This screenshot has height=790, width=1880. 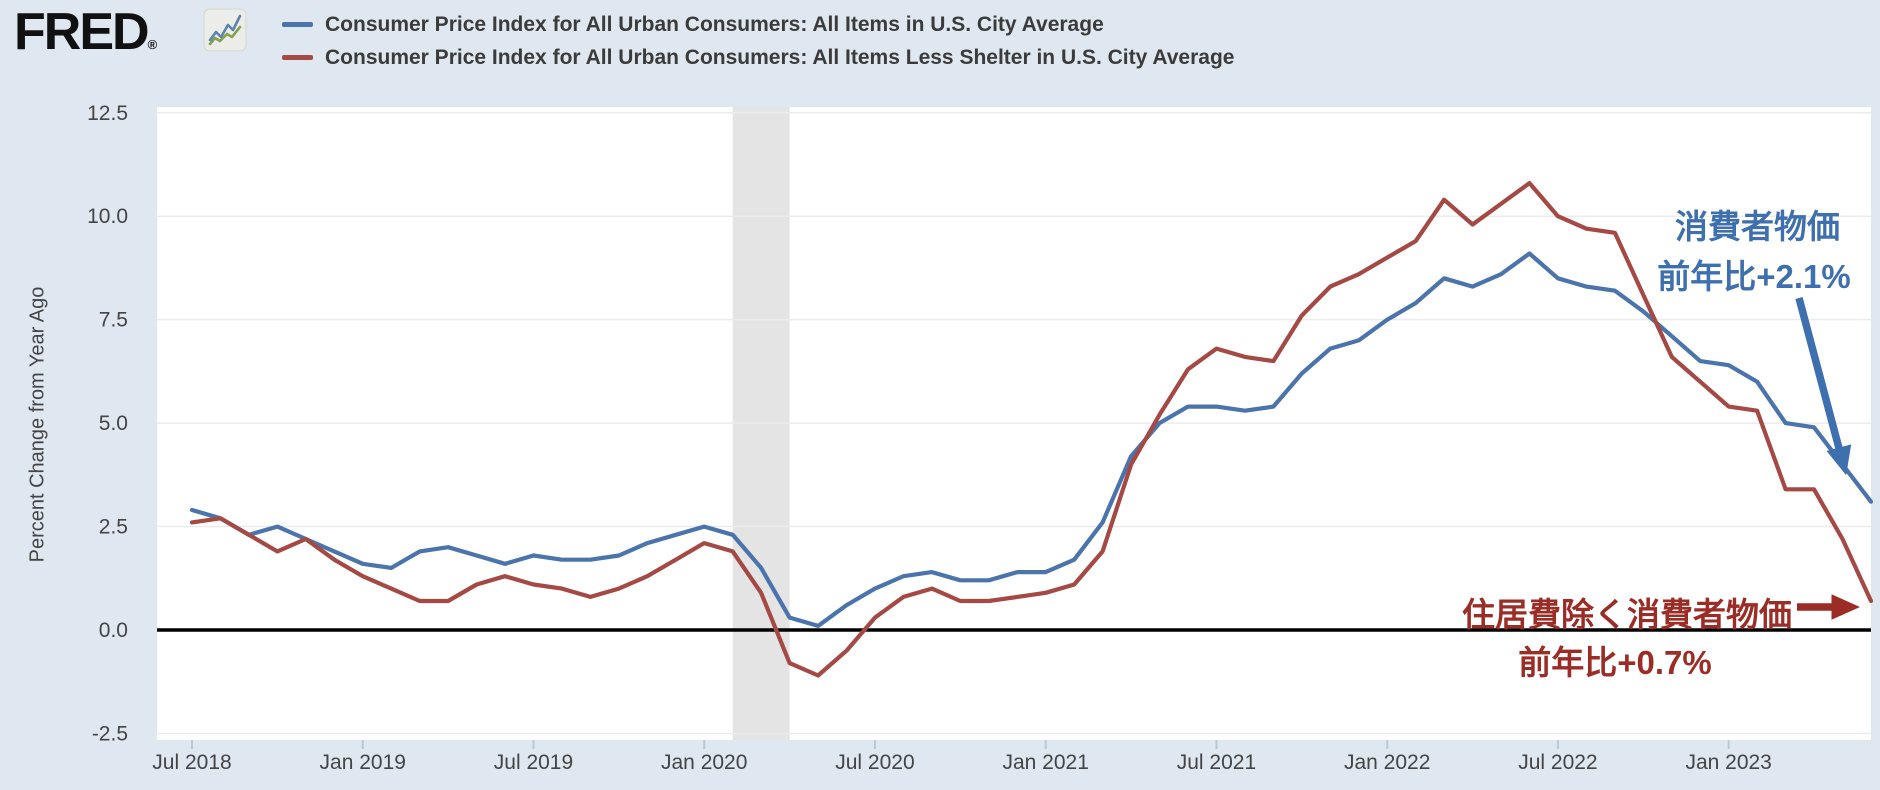 I want to click on y-tick-label: 12.5, so click(x=107, y=113).